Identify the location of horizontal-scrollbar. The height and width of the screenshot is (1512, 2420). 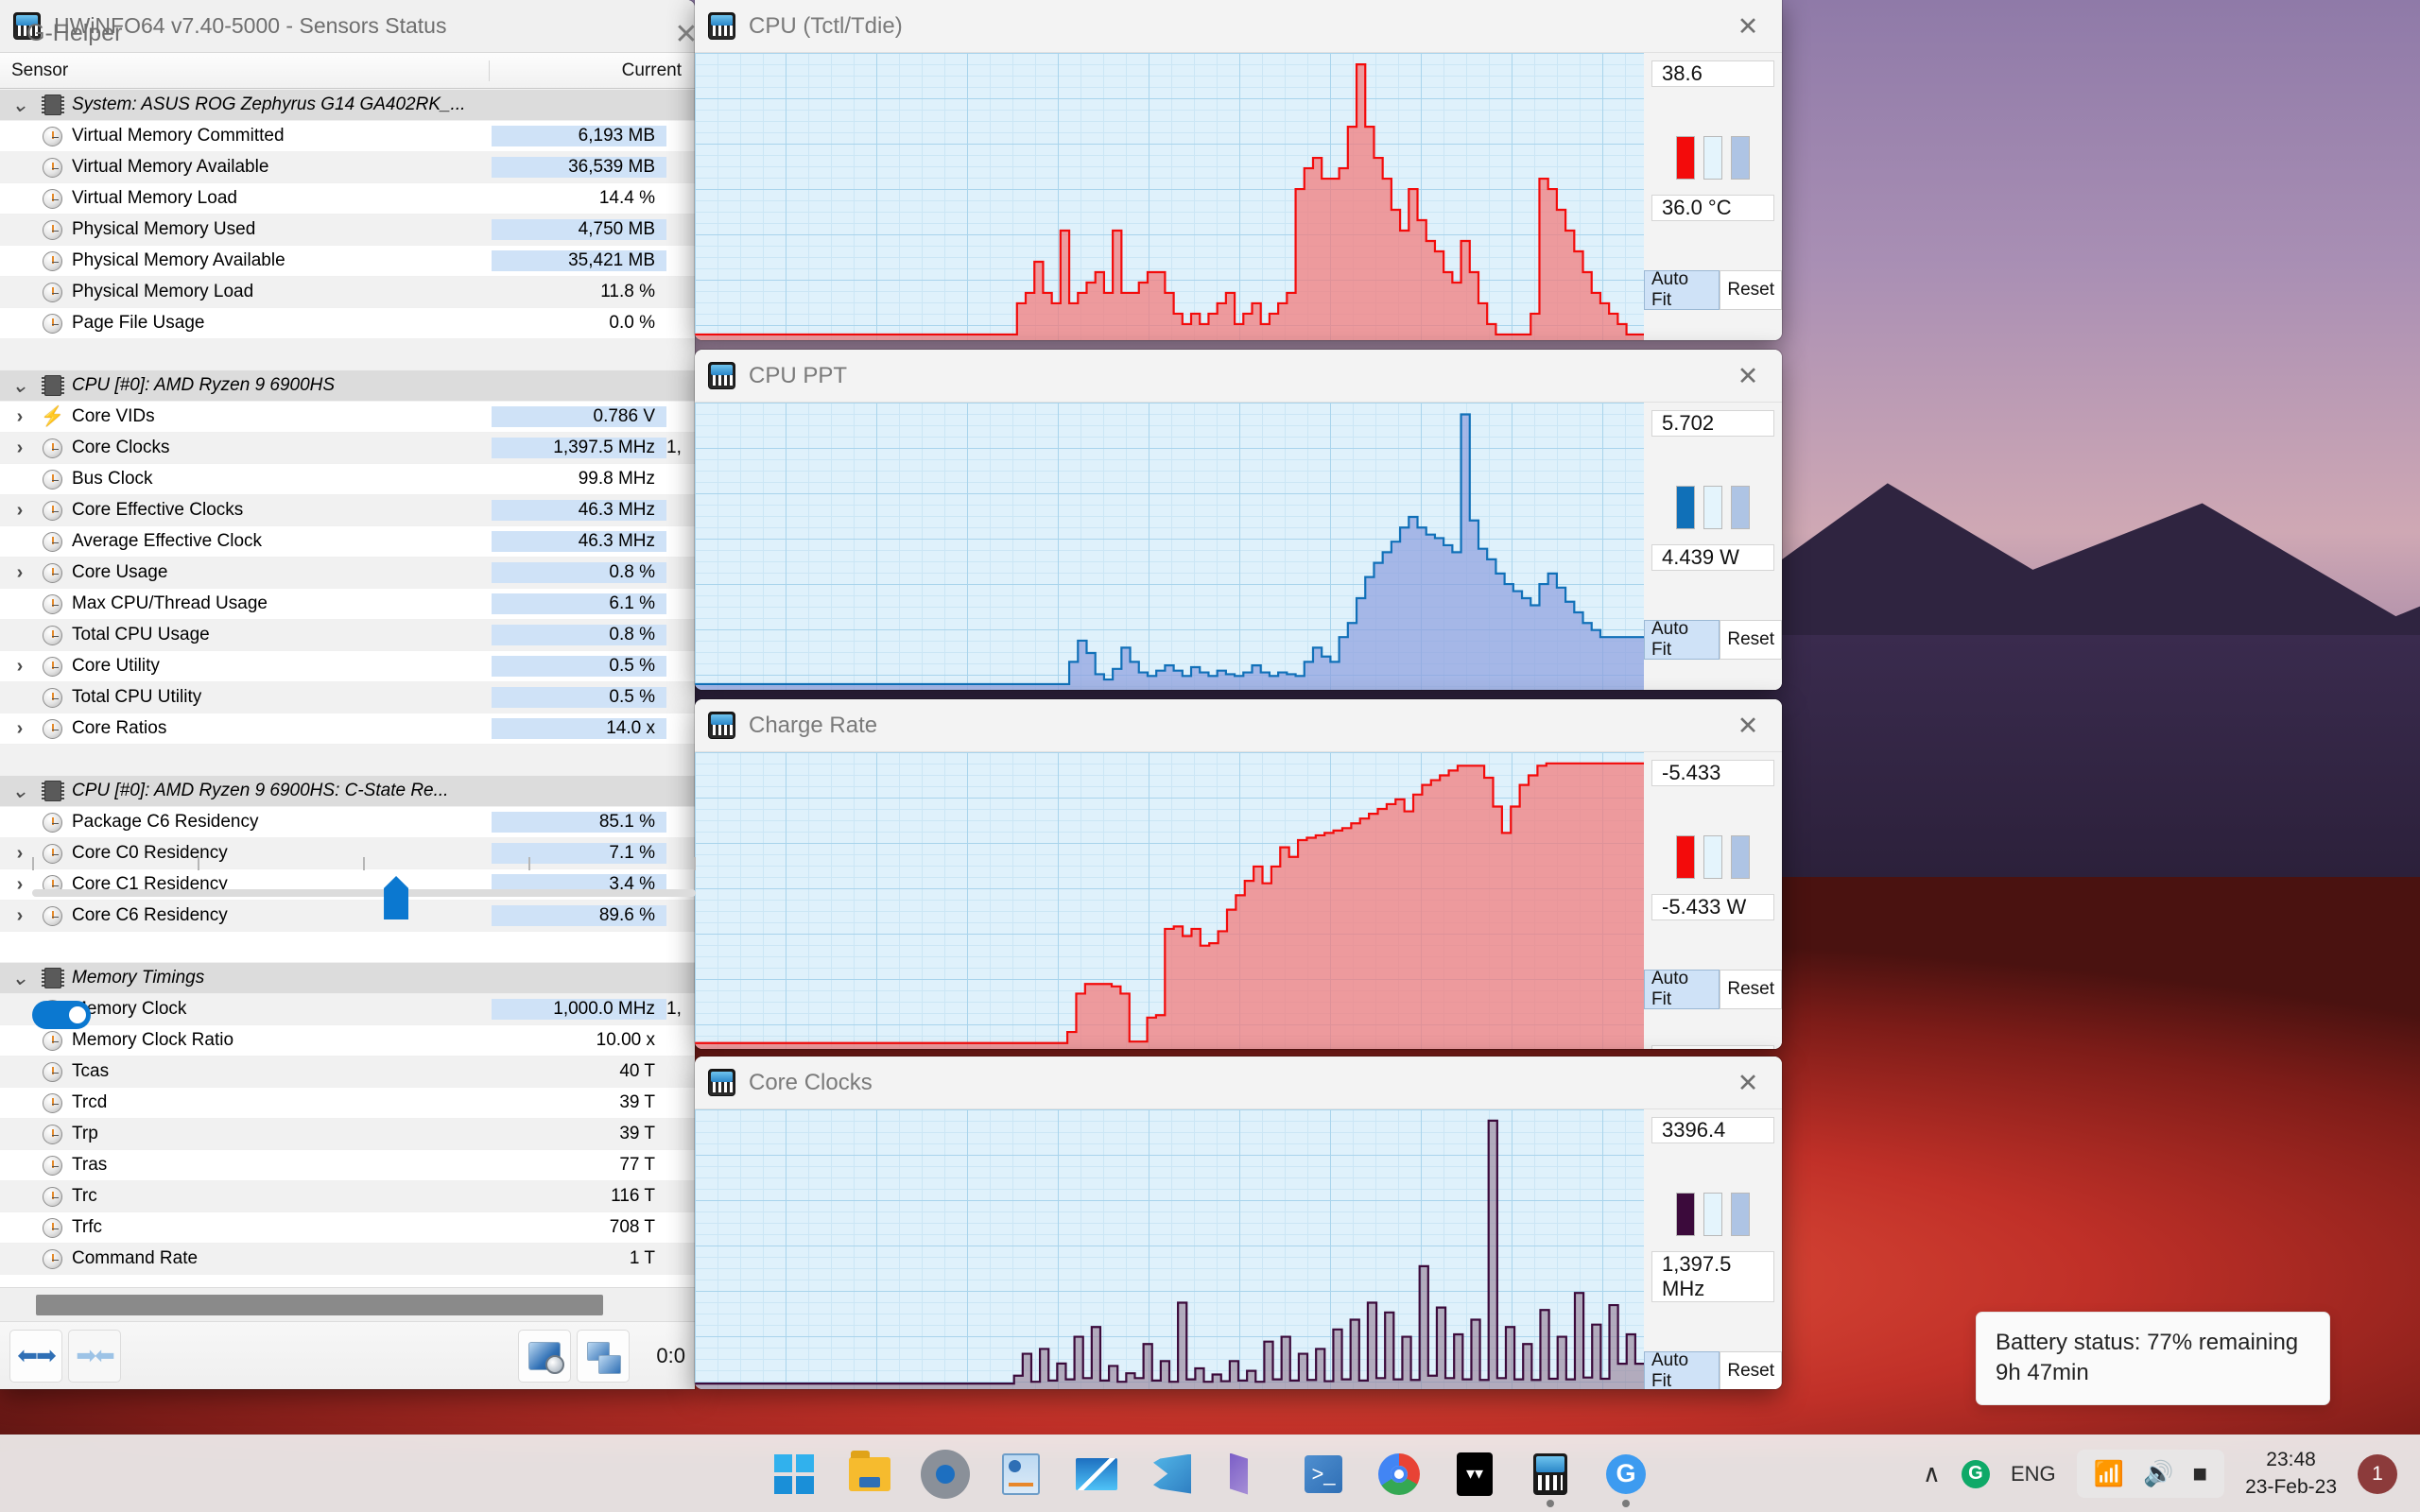
(347, 1304).